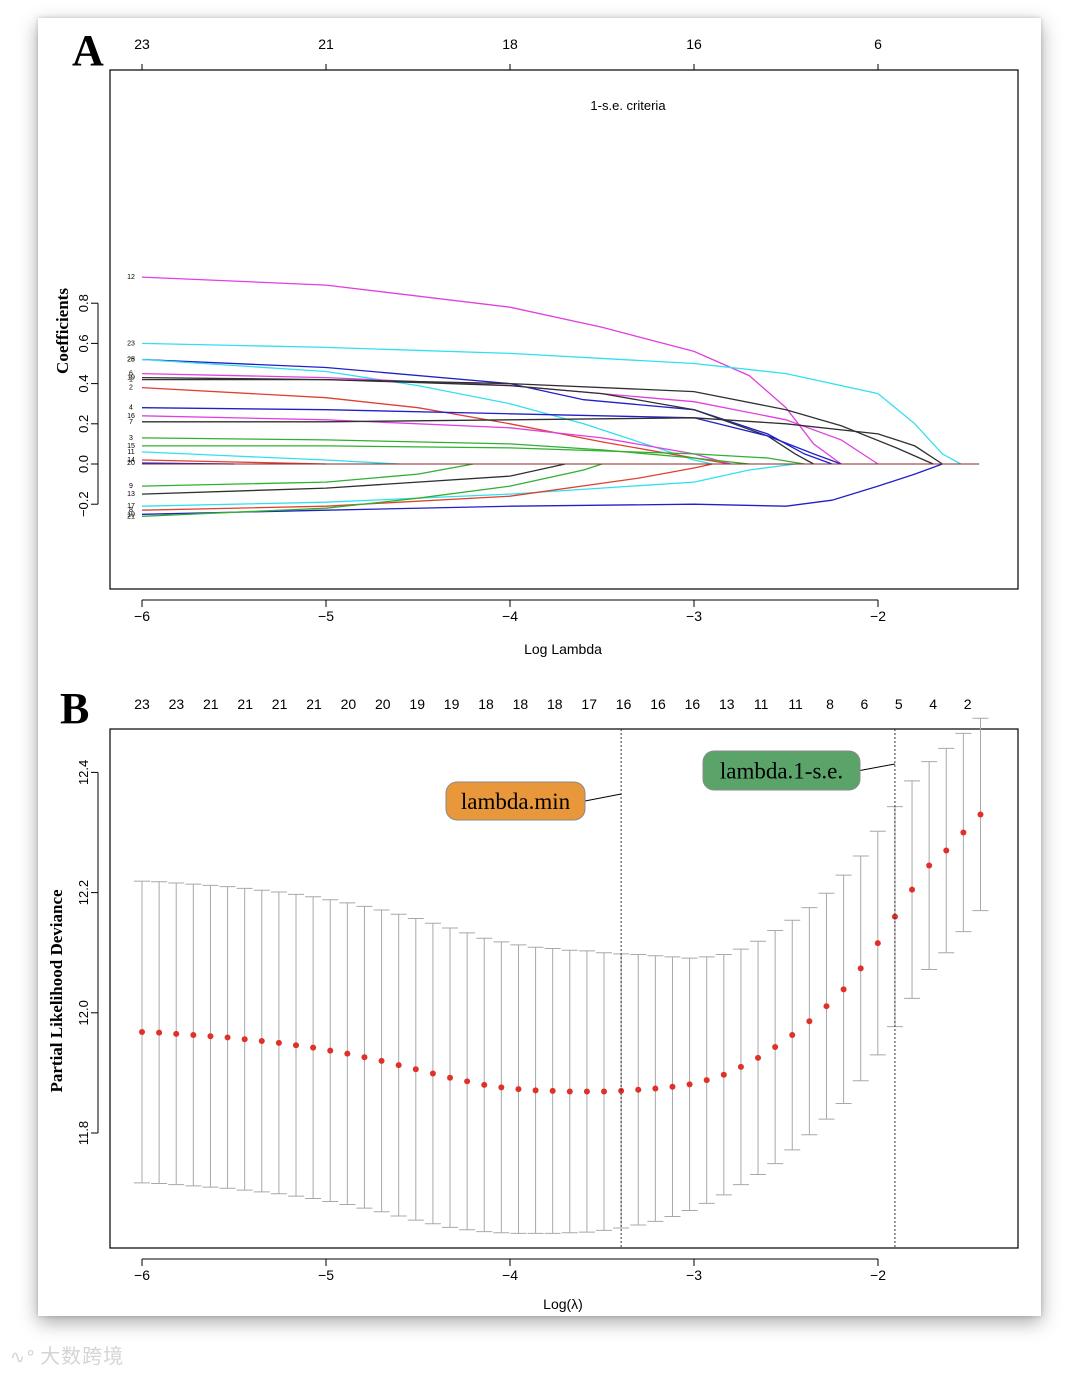 The height and width of the screenshot is (1375, 1080). Describe the element at coordinates (131, 359) in the screenshot. I see `coef-path-label-25: 25` at that location.